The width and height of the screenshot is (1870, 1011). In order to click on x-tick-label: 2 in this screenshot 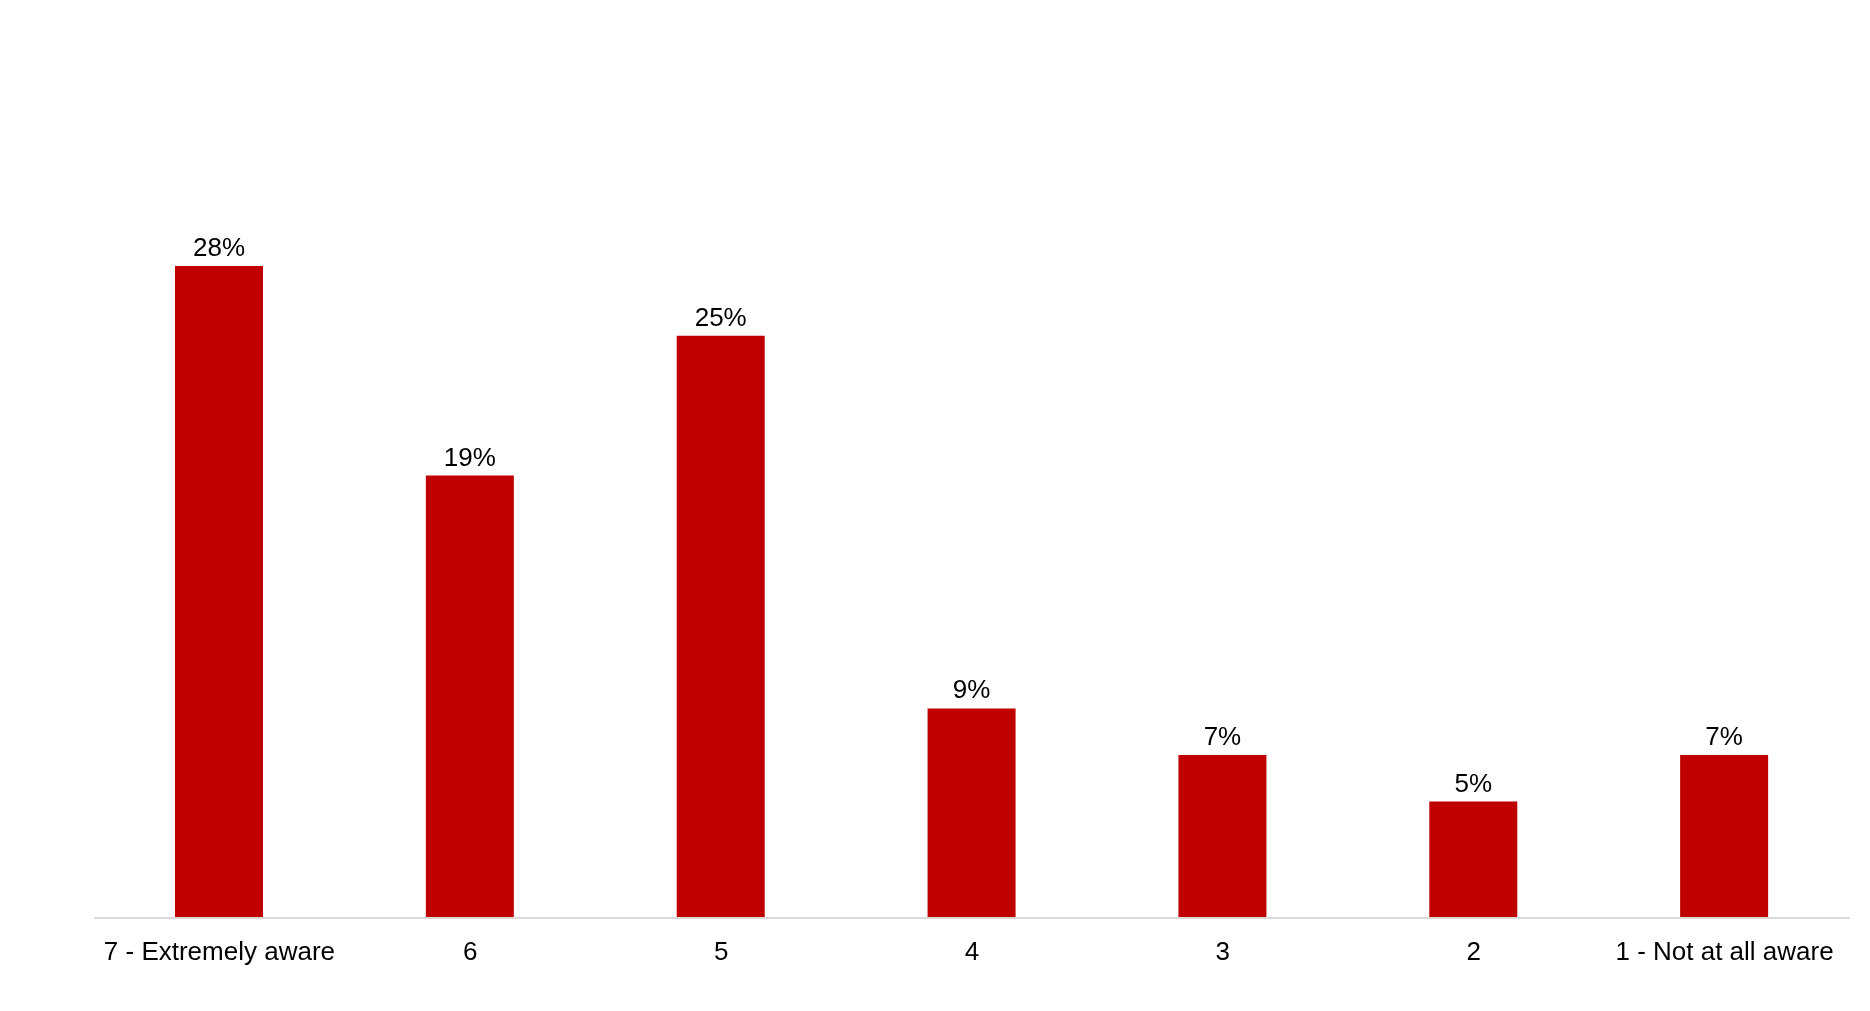, I will do `click(1473, 951)`.